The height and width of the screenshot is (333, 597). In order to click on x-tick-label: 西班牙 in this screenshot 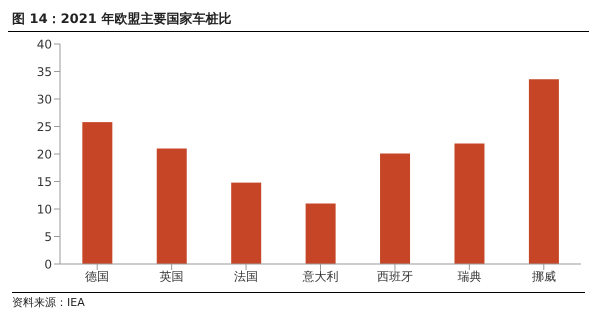, I will do `click(394, 277)`.